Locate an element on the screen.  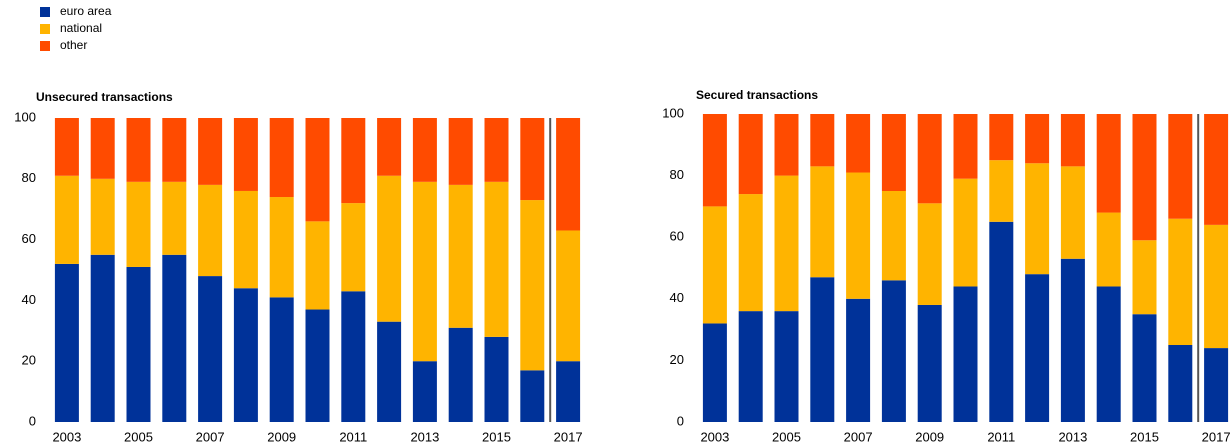
x-tick-label: 2011 is located at coordinates (353, 436).